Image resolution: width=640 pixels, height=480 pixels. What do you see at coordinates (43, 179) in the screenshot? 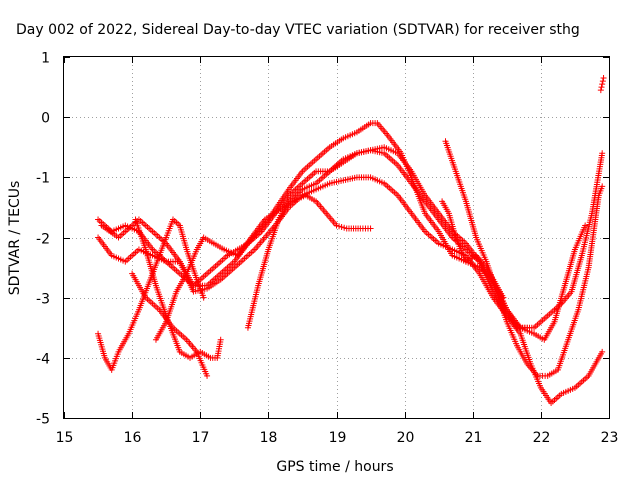
I see `y-tick-label: -1` at bounding box center [43, 179].